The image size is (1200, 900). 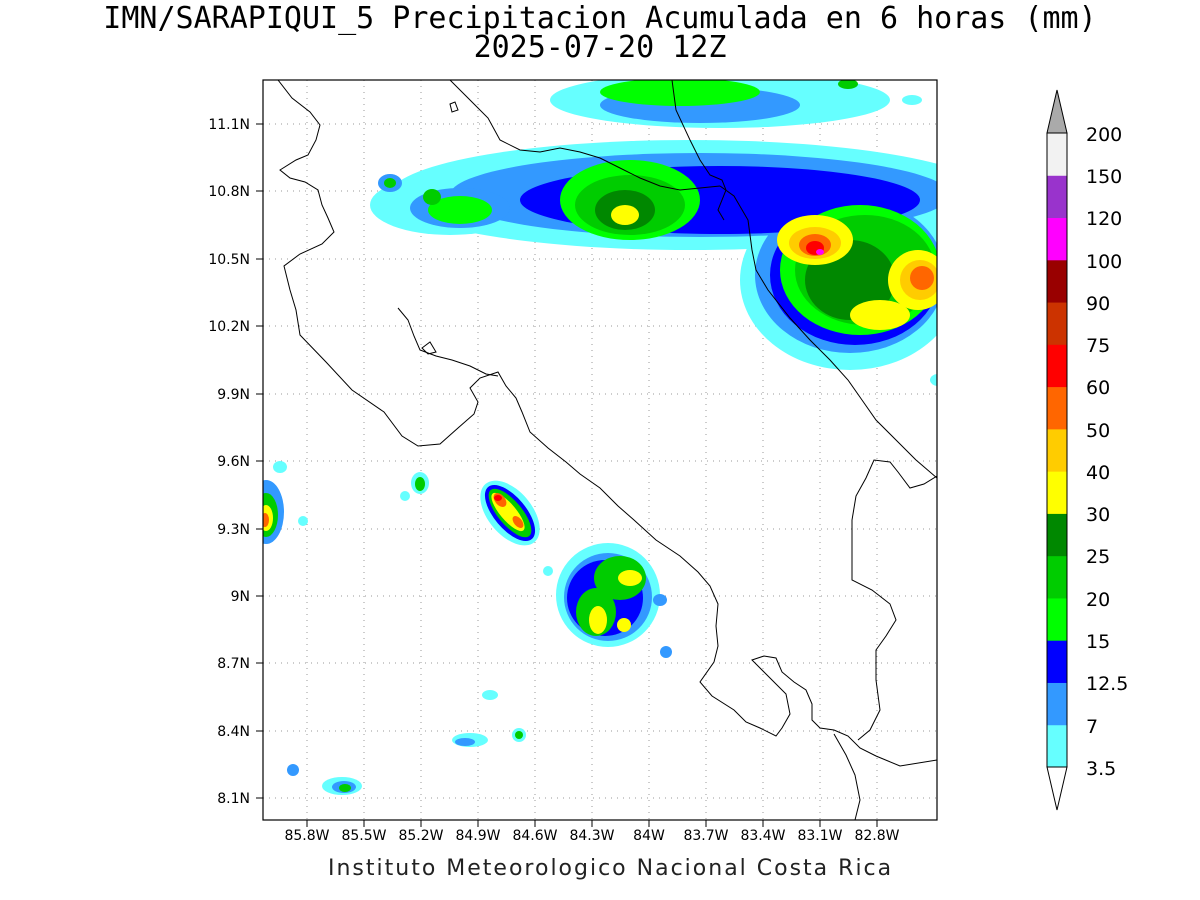 I want to click on colorbar-label: 30, so click(x=1098, y=515).